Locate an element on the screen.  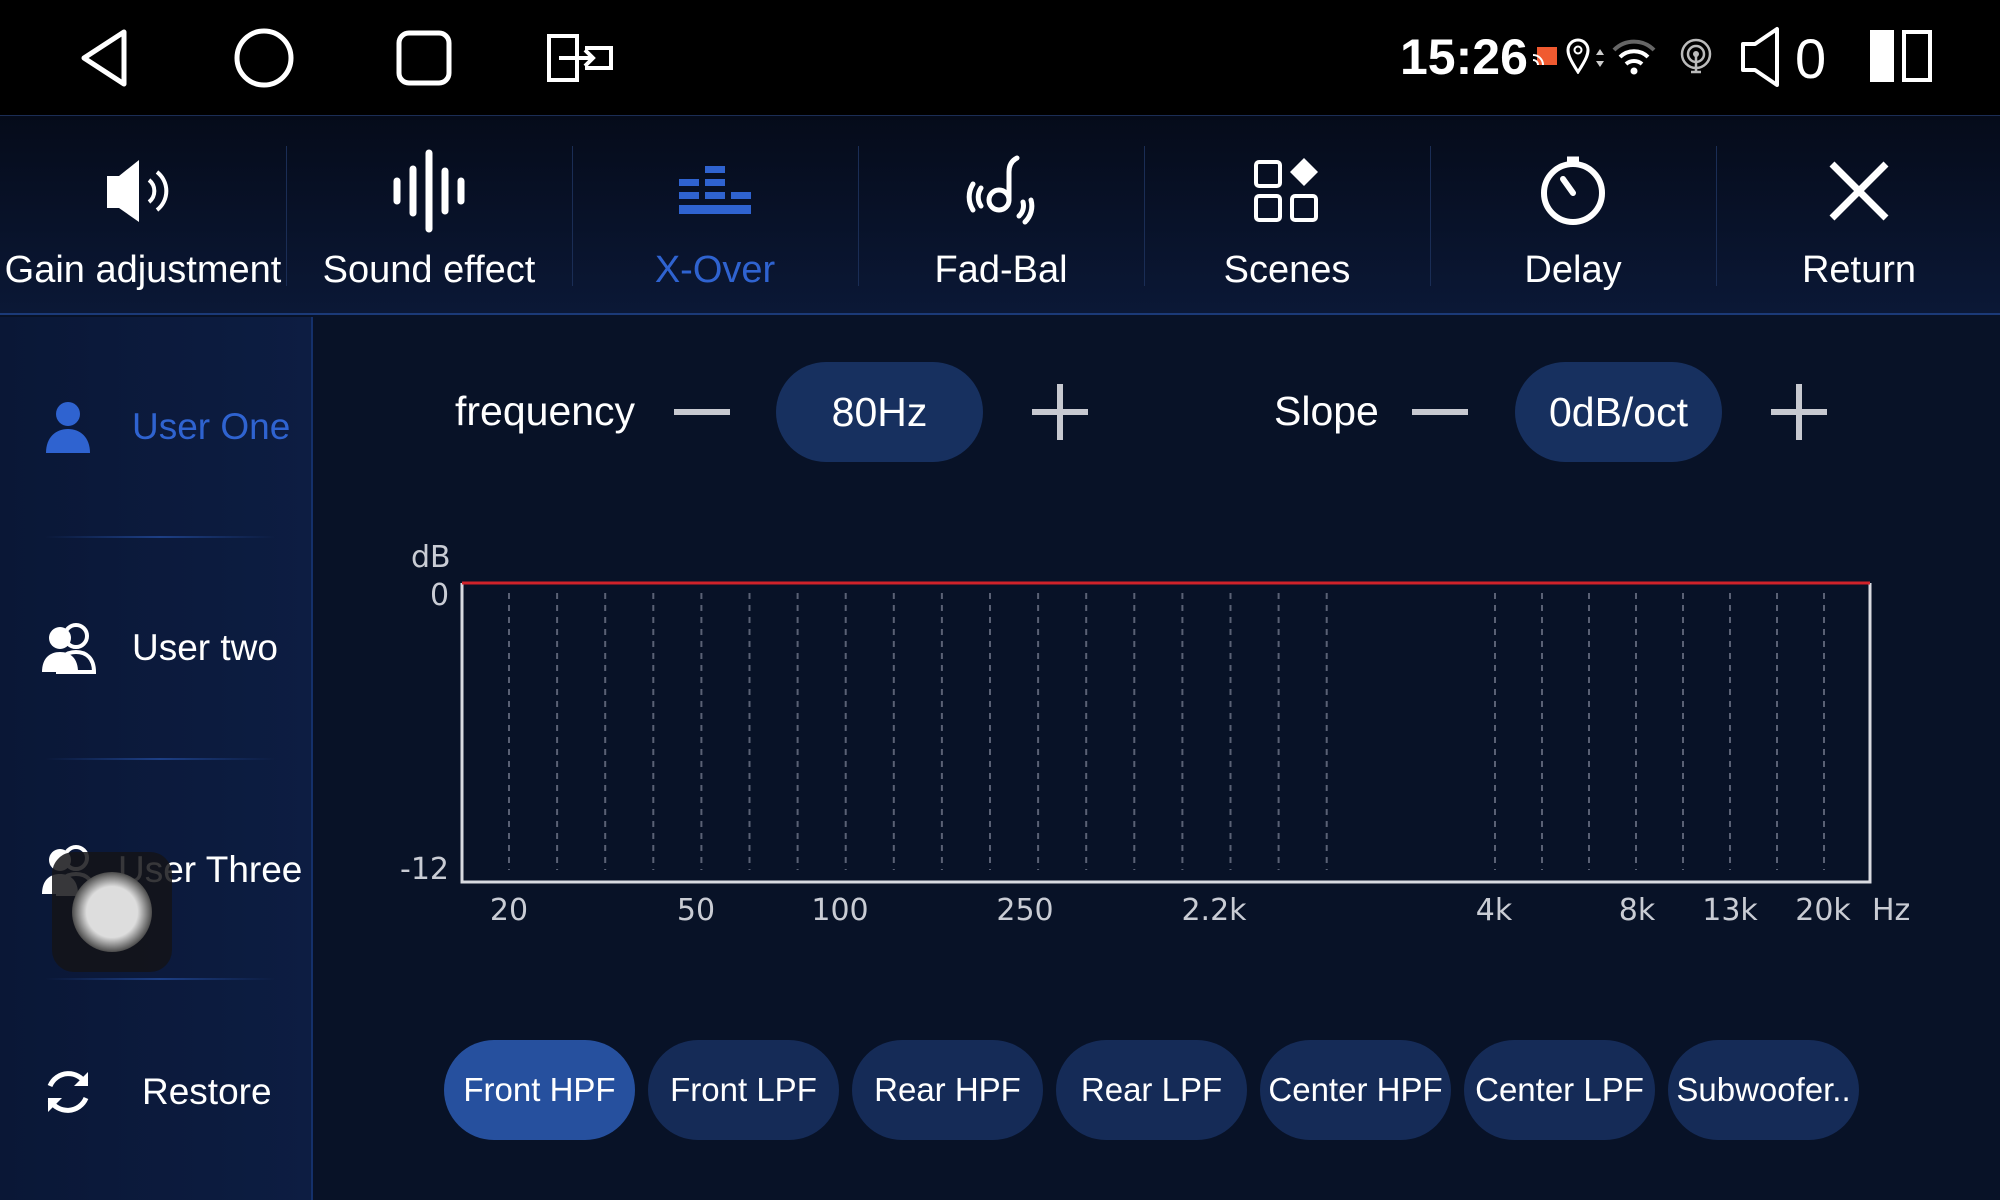
screen-cast-exit-icon is located at coordinates (580, 58).